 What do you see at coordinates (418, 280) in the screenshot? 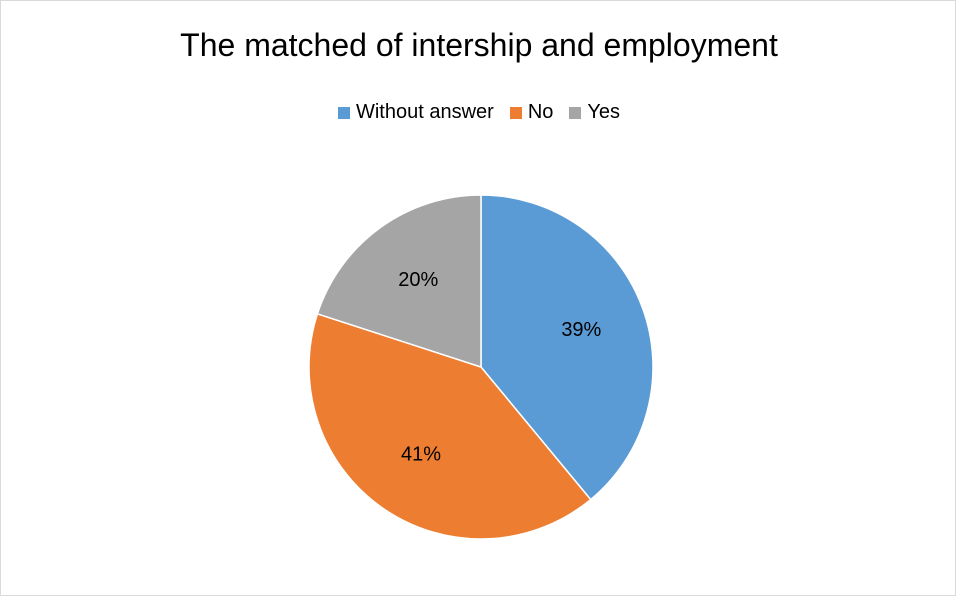
I see `data-label-yes: 20%` at bounding box center [418, 280].